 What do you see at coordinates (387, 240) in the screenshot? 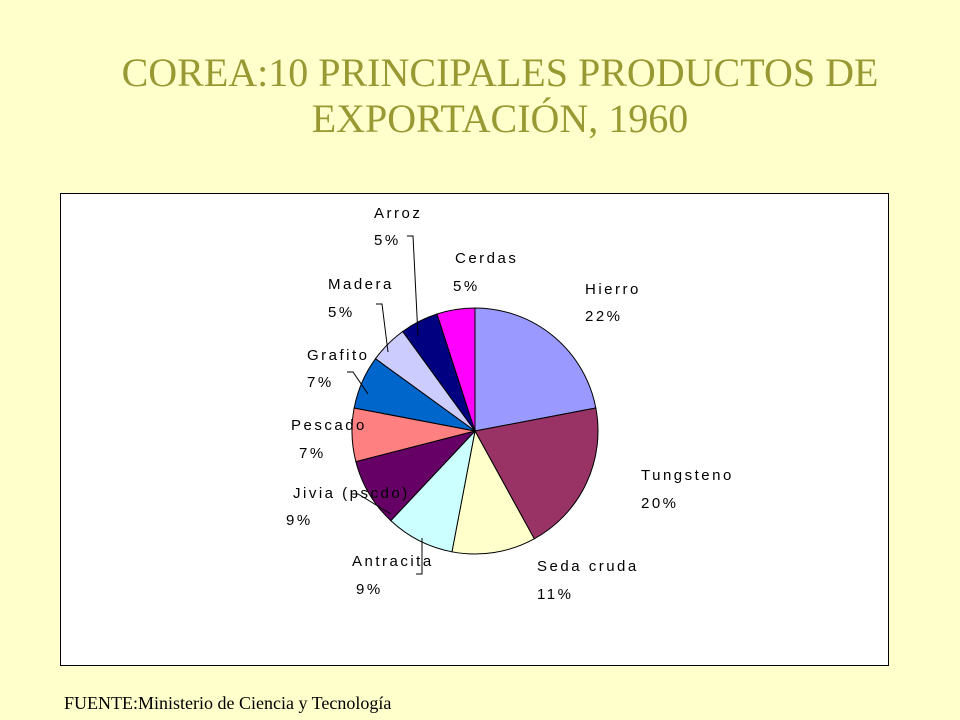
I see `slice-value-arroz: 5%` at bounding box center [387, 240].